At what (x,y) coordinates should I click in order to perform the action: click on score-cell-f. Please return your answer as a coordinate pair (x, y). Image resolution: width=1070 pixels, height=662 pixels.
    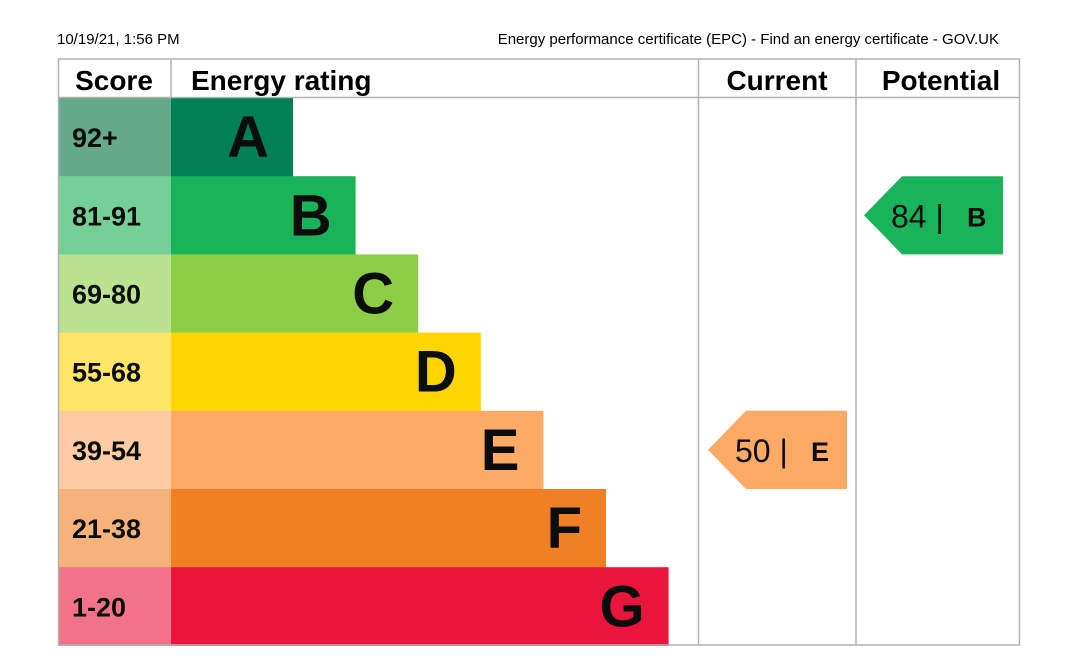
    Looking at the image, I should click on (115, 528).